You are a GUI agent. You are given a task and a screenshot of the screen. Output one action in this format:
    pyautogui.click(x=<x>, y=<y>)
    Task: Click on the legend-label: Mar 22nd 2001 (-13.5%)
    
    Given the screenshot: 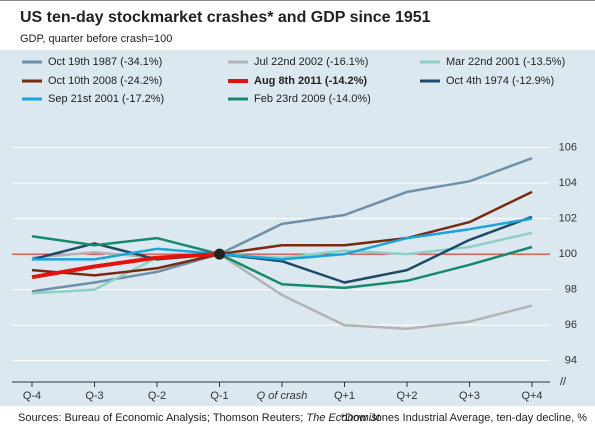 What is the action you would take?
    pyautogui.click(x=505, y=62)
    